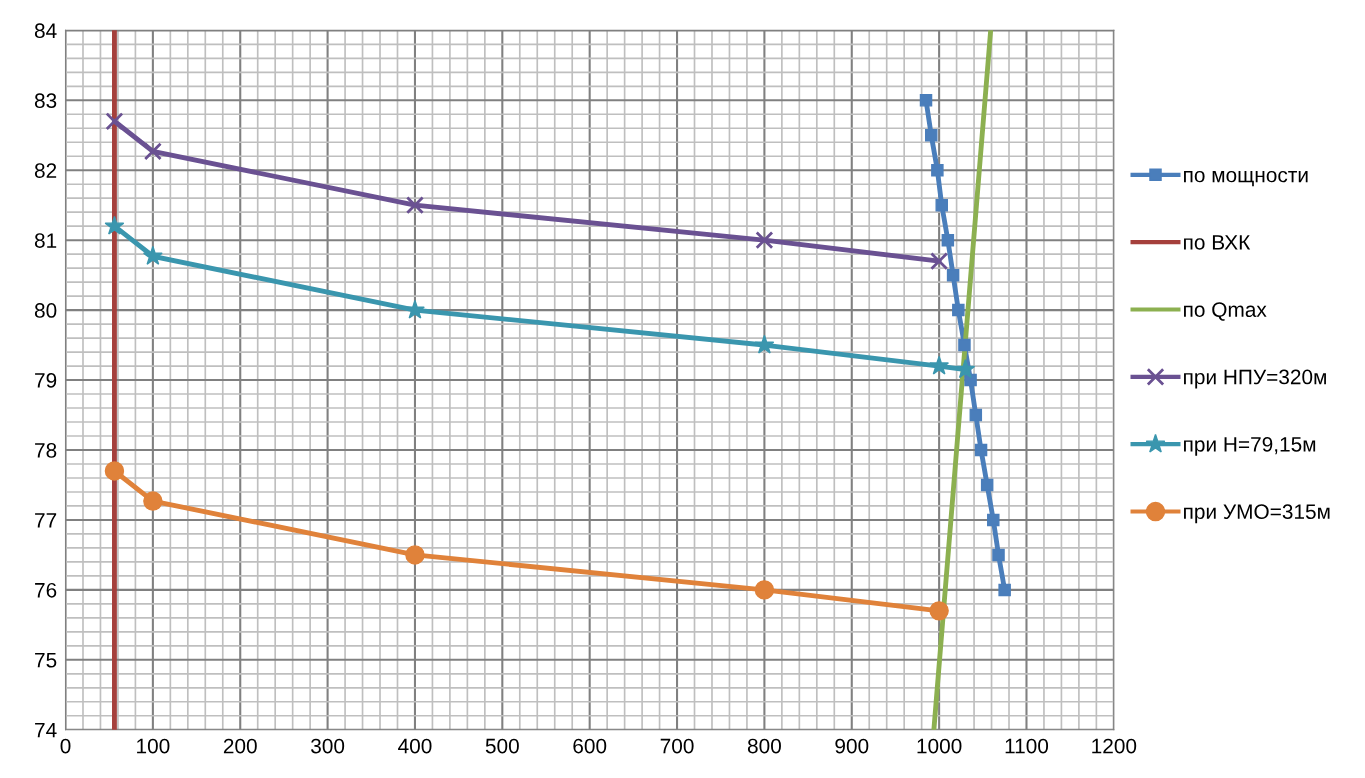 This screenshot has width=1365, height=778. I want to click on legend-label: по ВХК, so click(1217, 242).